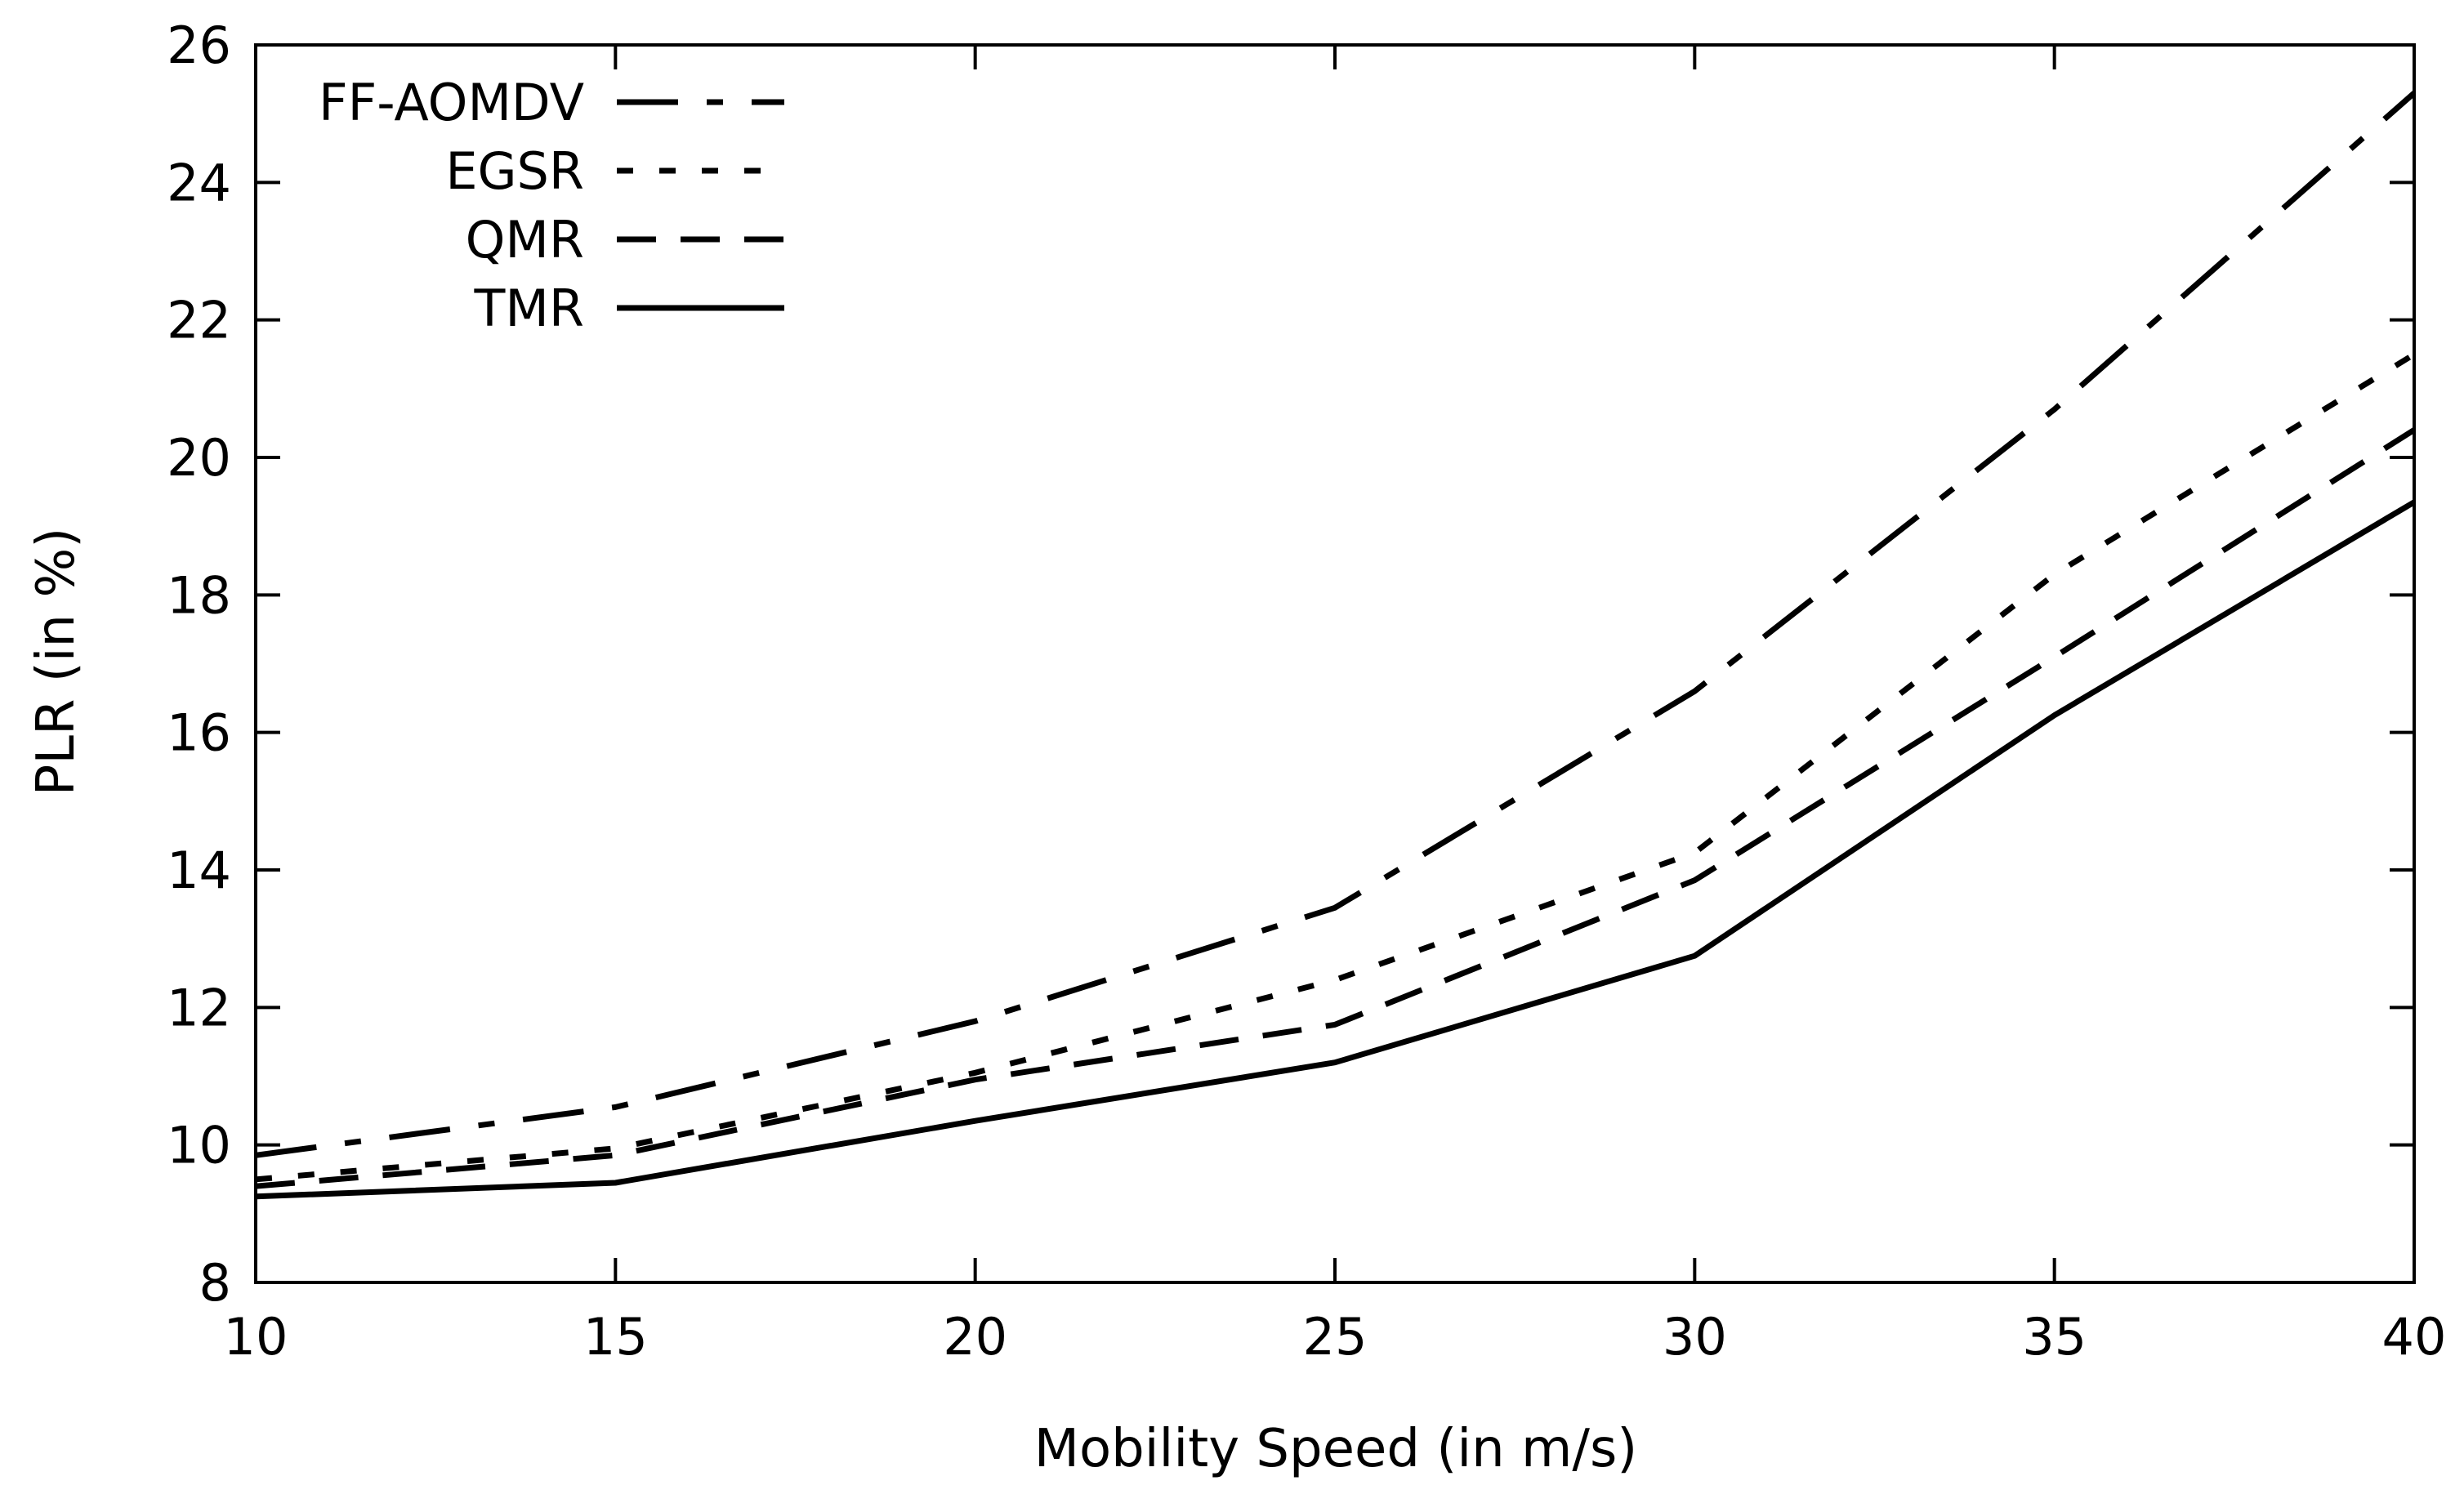 The width and height of the screenshot is (2464, 1503). What do you see at coordinates (256, 1337) in the screenshot?
I see `x-tick-label: 10` at bounding box center [256, 1337].